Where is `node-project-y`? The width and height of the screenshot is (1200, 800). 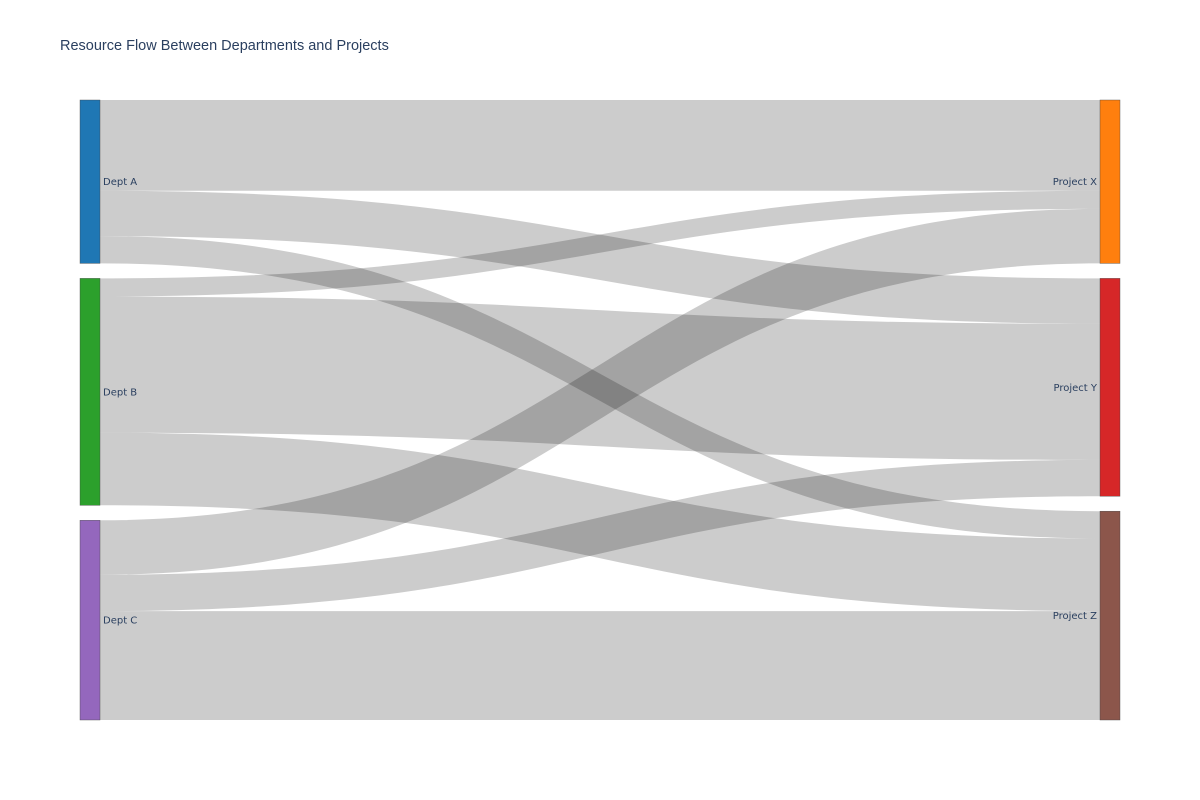
node-project-y is located at coordinates (1110, 387).